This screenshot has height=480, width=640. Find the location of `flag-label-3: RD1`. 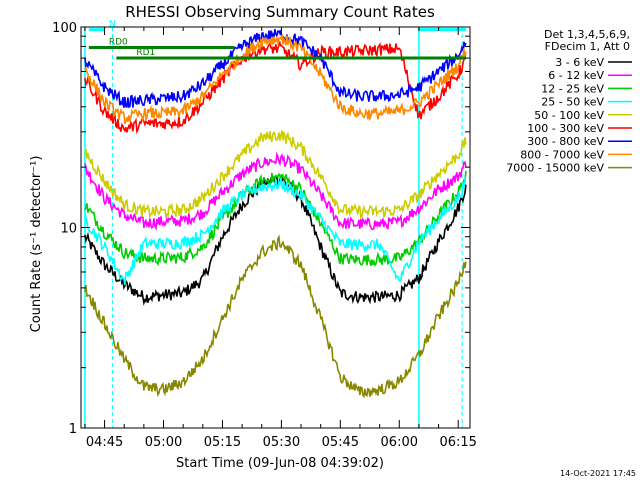

flag-label-3: RD1 is located at coordinates (145, 53).